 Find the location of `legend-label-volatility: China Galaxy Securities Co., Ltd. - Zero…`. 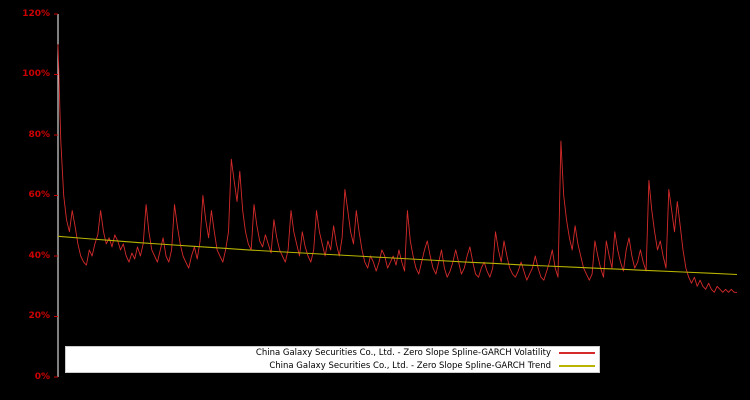

legend-label-volatility: China Galaxy Securities Co., Ltd. - Zero… is located at coordinates (403, 353).